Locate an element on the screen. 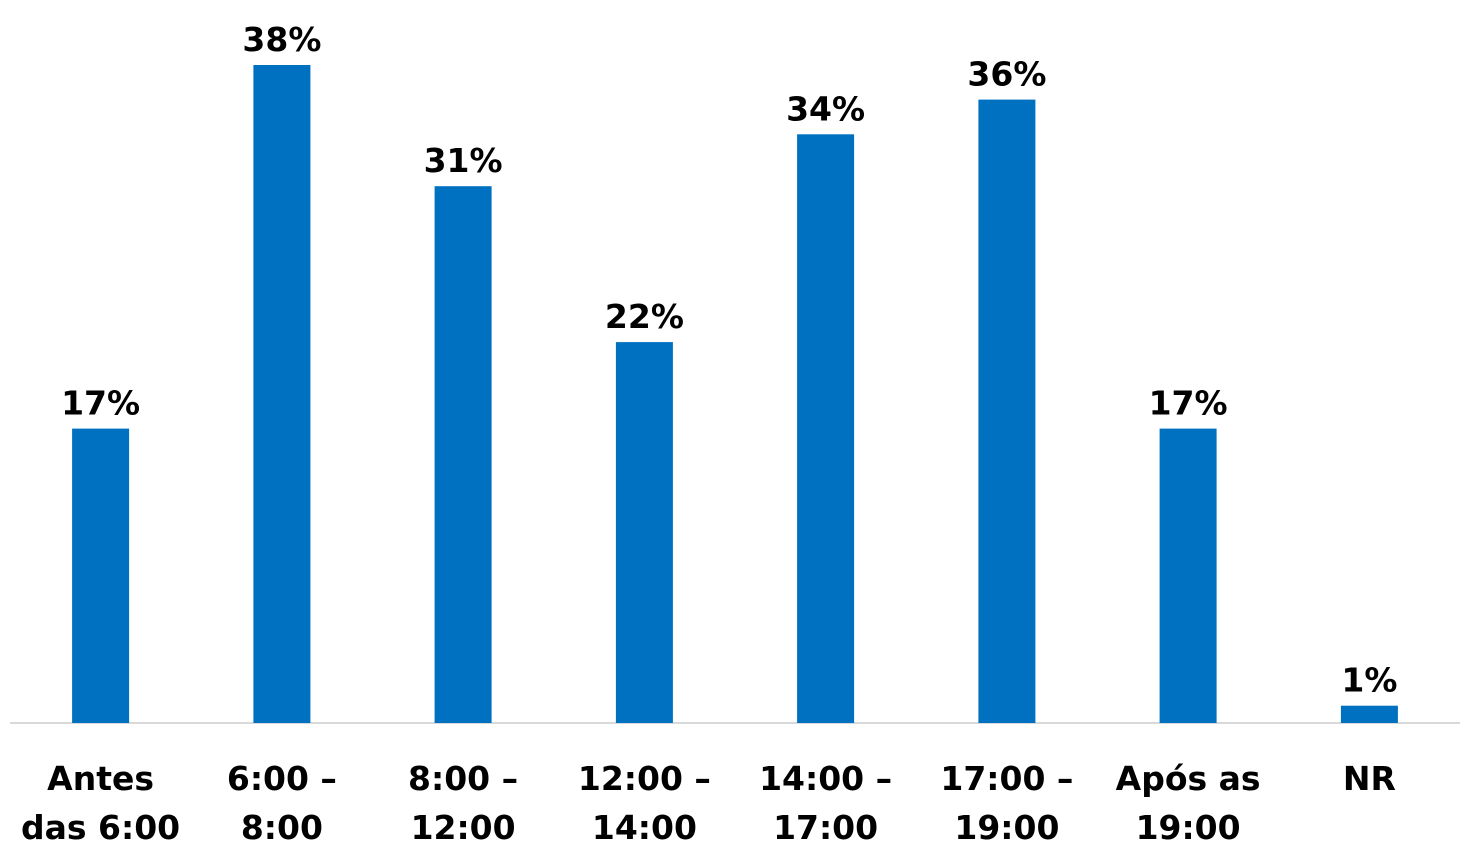 The image size is (1468, 847). x-tick-label-line: 12:00 is located at coordinates (463, 825).